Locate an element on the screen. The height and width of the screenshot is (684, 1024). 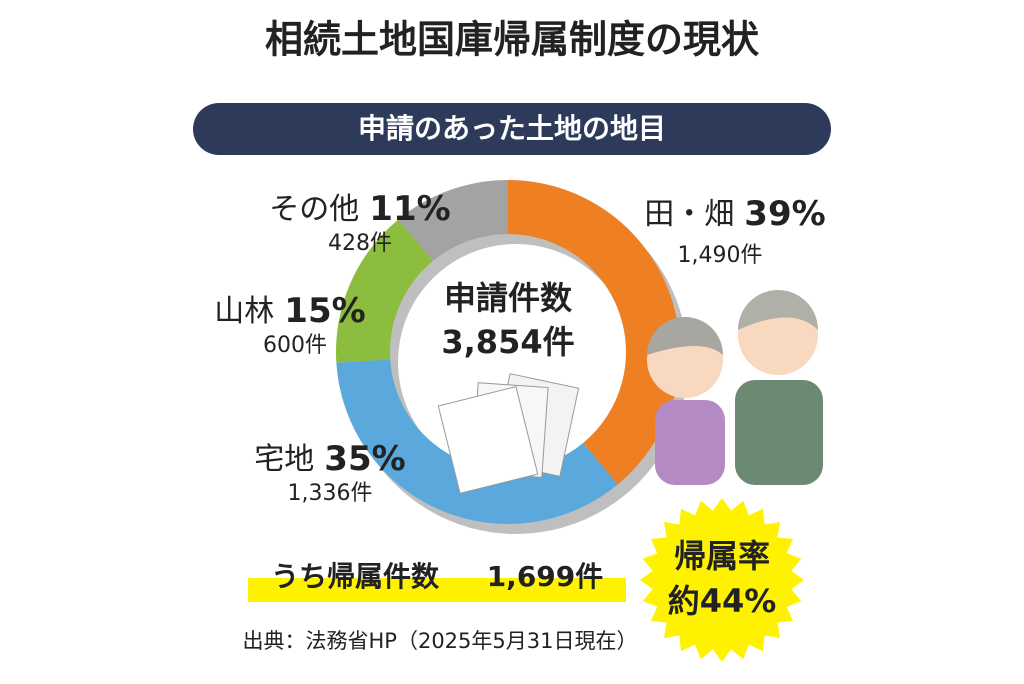
count-label: 428件 is located at coordinates (360, 243).